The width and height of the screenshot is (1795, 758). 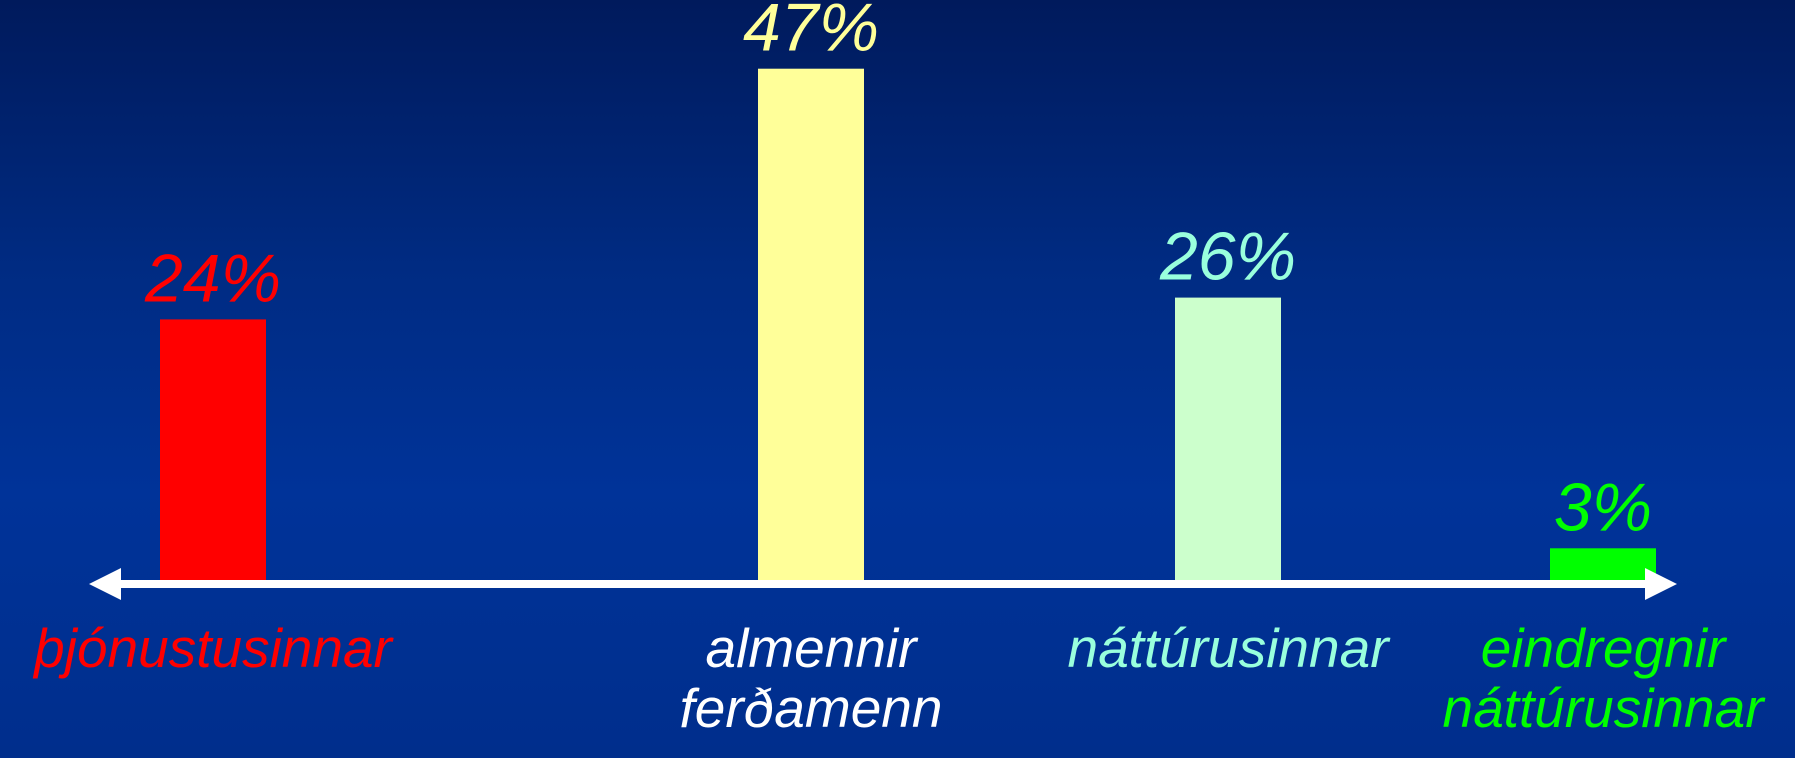 What do you see at coordinates (1661, 584) in the screenshot?
I see `axis-arrow-right` at bounding box center [1661, 584].